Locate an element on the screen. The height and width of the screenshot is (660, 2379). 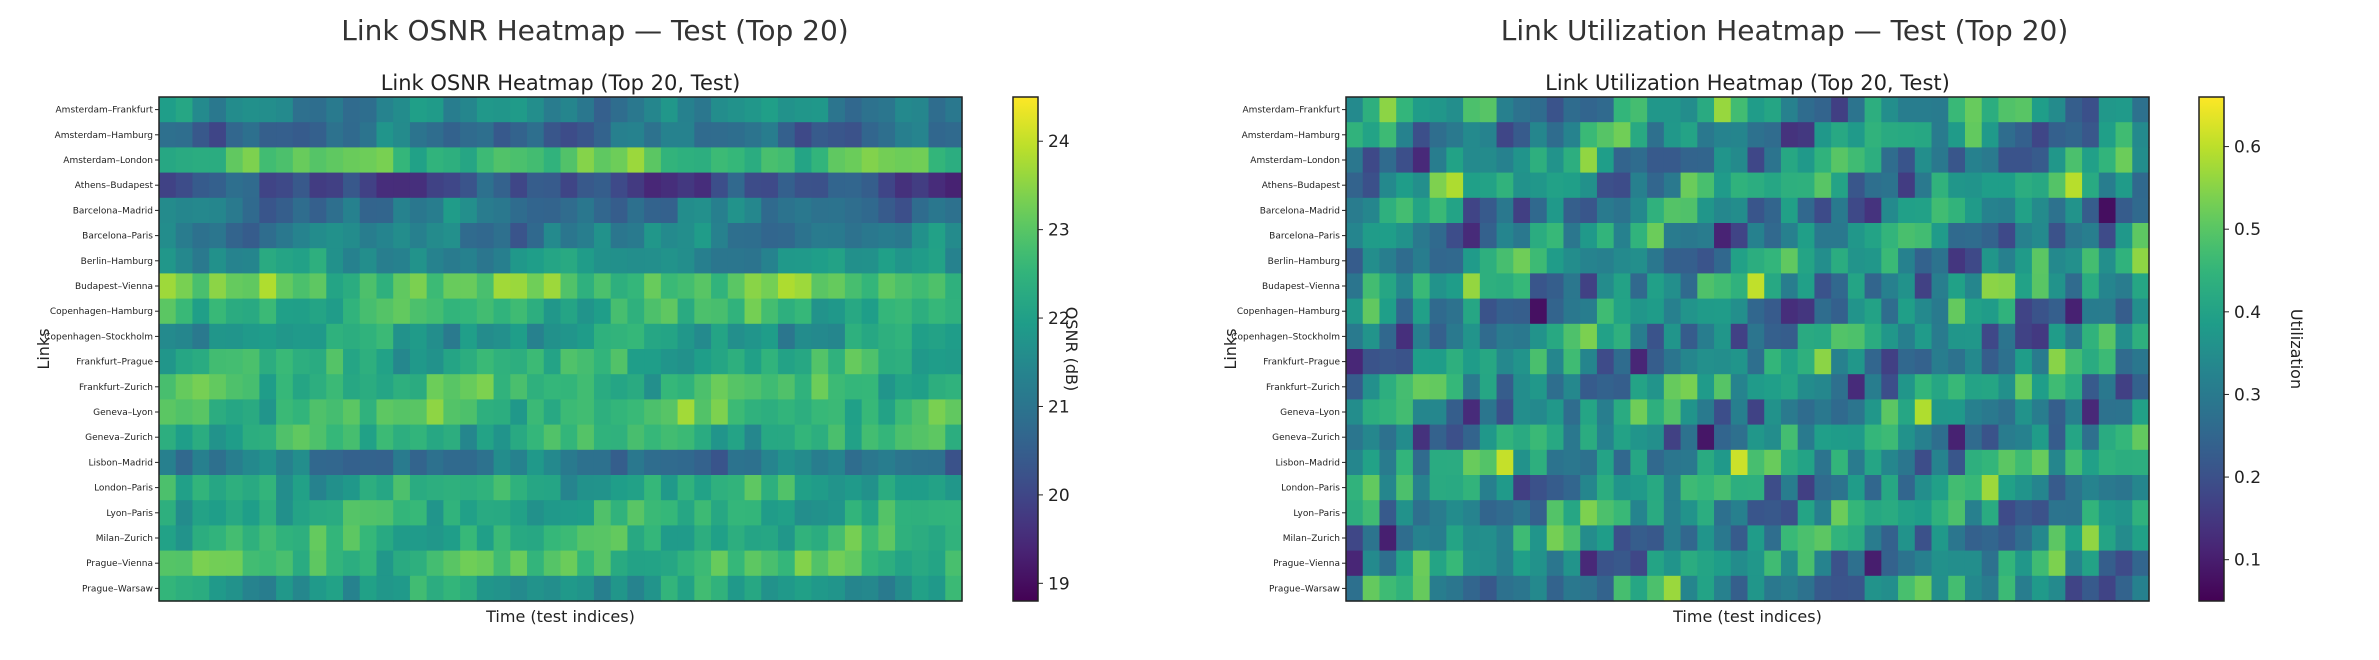
colorbar-tick-label: 0.3 is located at coordinates (2247, 395).